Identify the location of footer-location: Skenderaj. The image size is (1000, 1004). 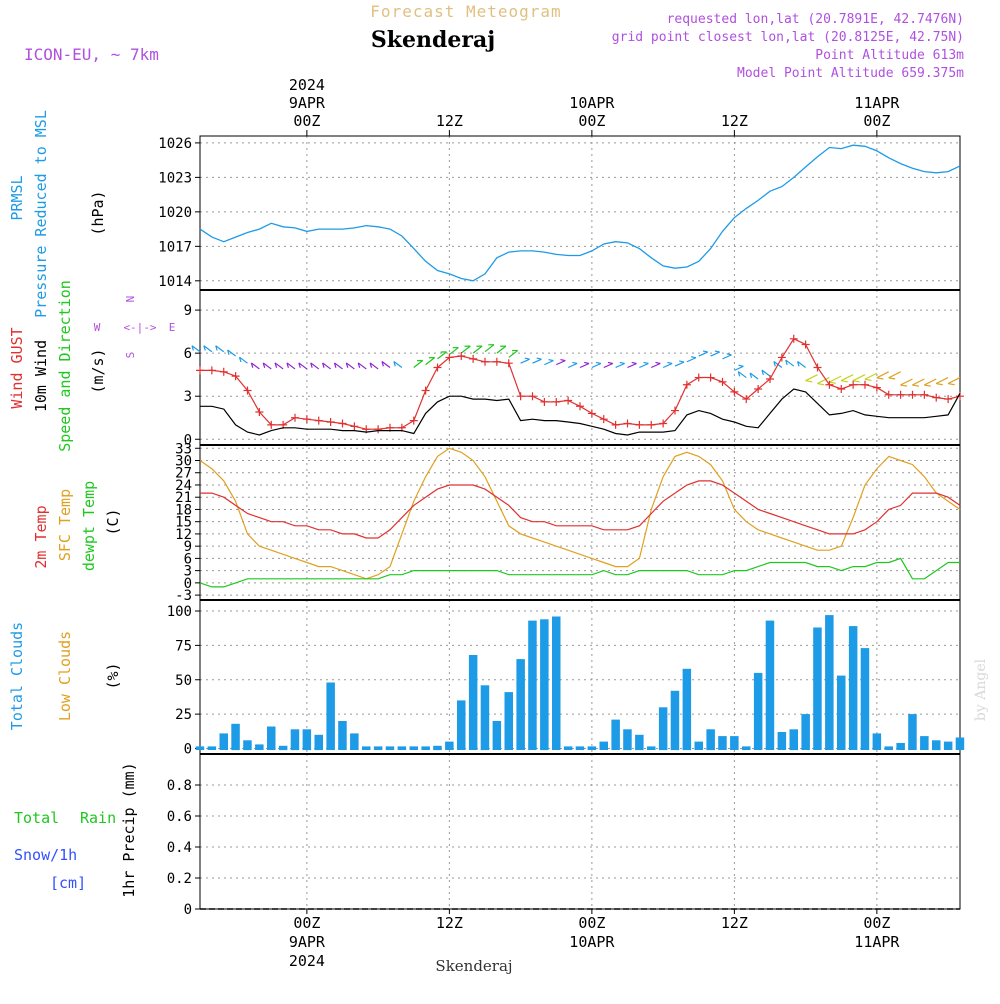
(473, 966).